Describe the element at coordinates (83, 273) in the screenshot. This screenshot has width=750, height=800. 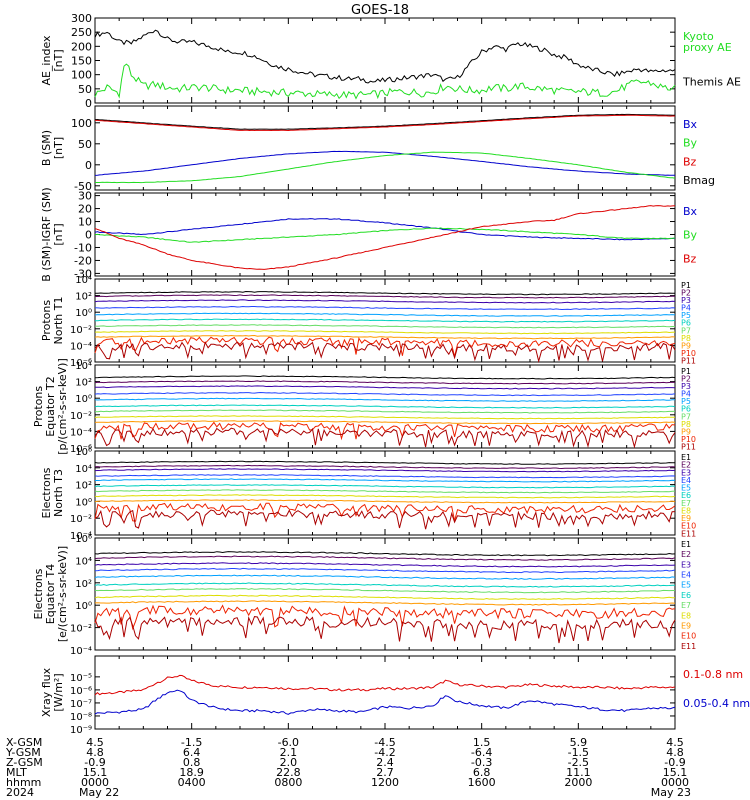
I see `y-tick-label: -30` at that location.